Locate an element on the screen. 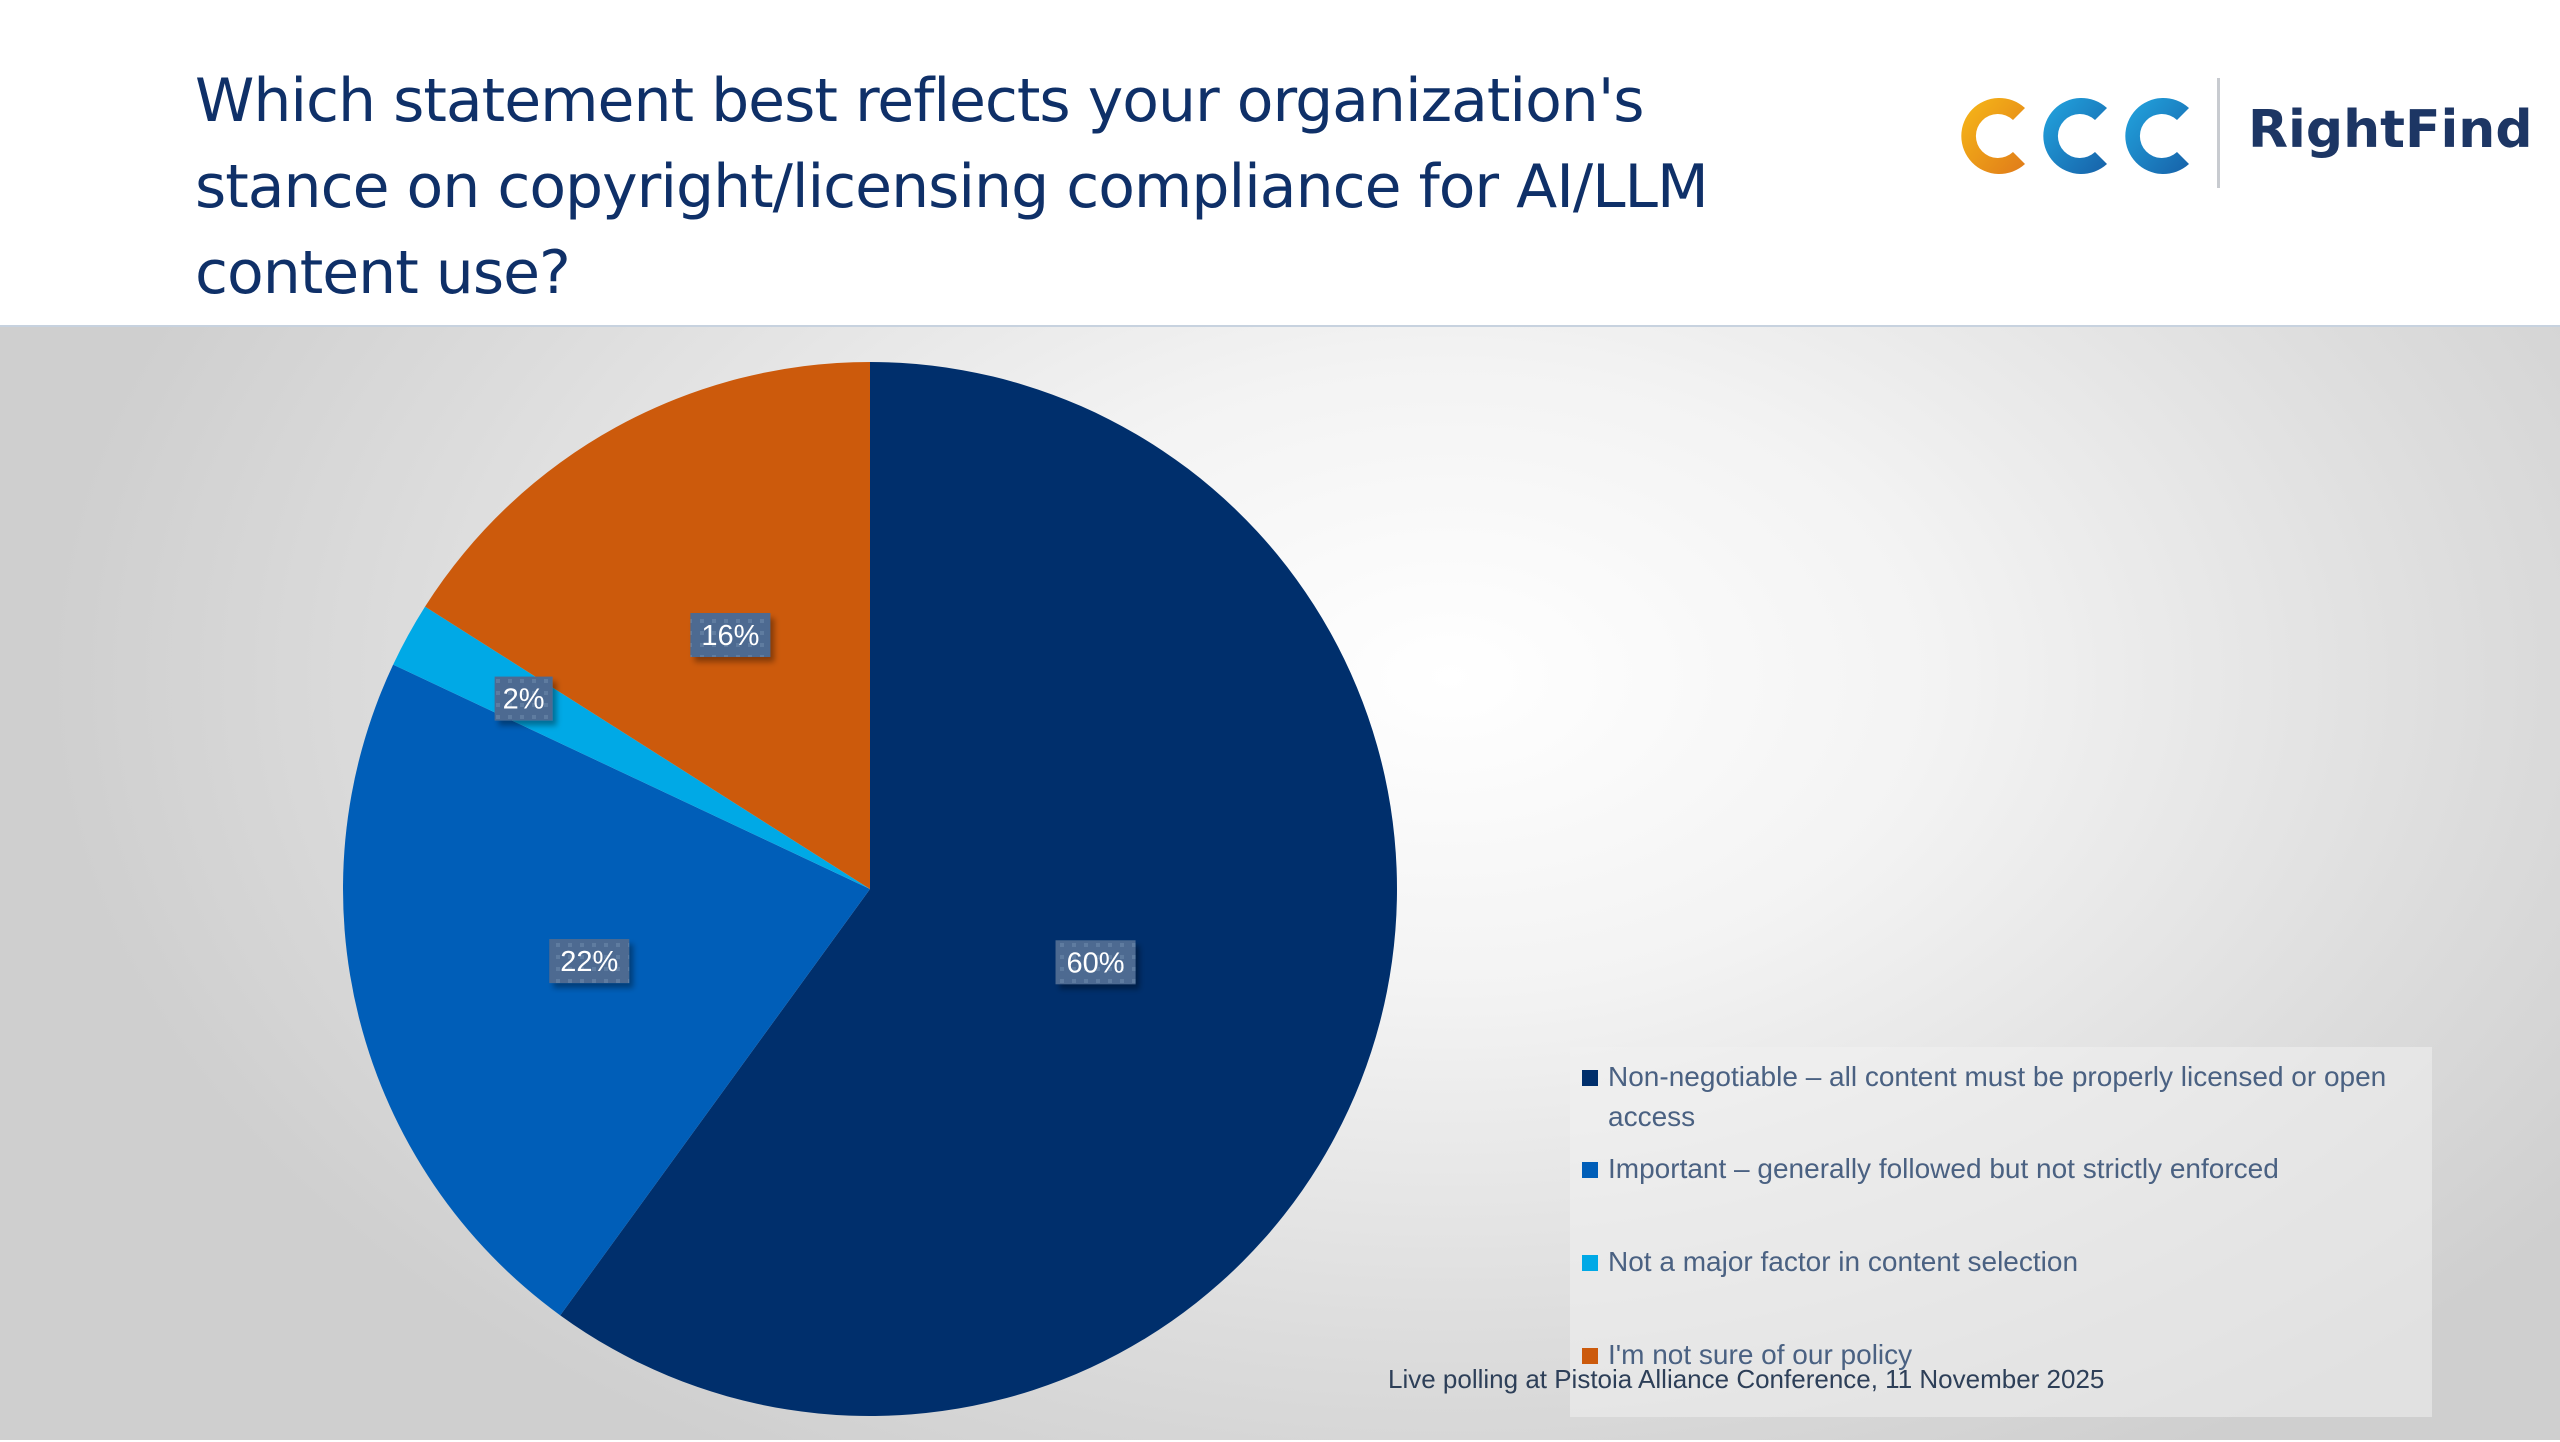 This screenshot has width=2560, height=1442. legend-item: Not a major factor in content selection is located at coordinates (2005, 1262).